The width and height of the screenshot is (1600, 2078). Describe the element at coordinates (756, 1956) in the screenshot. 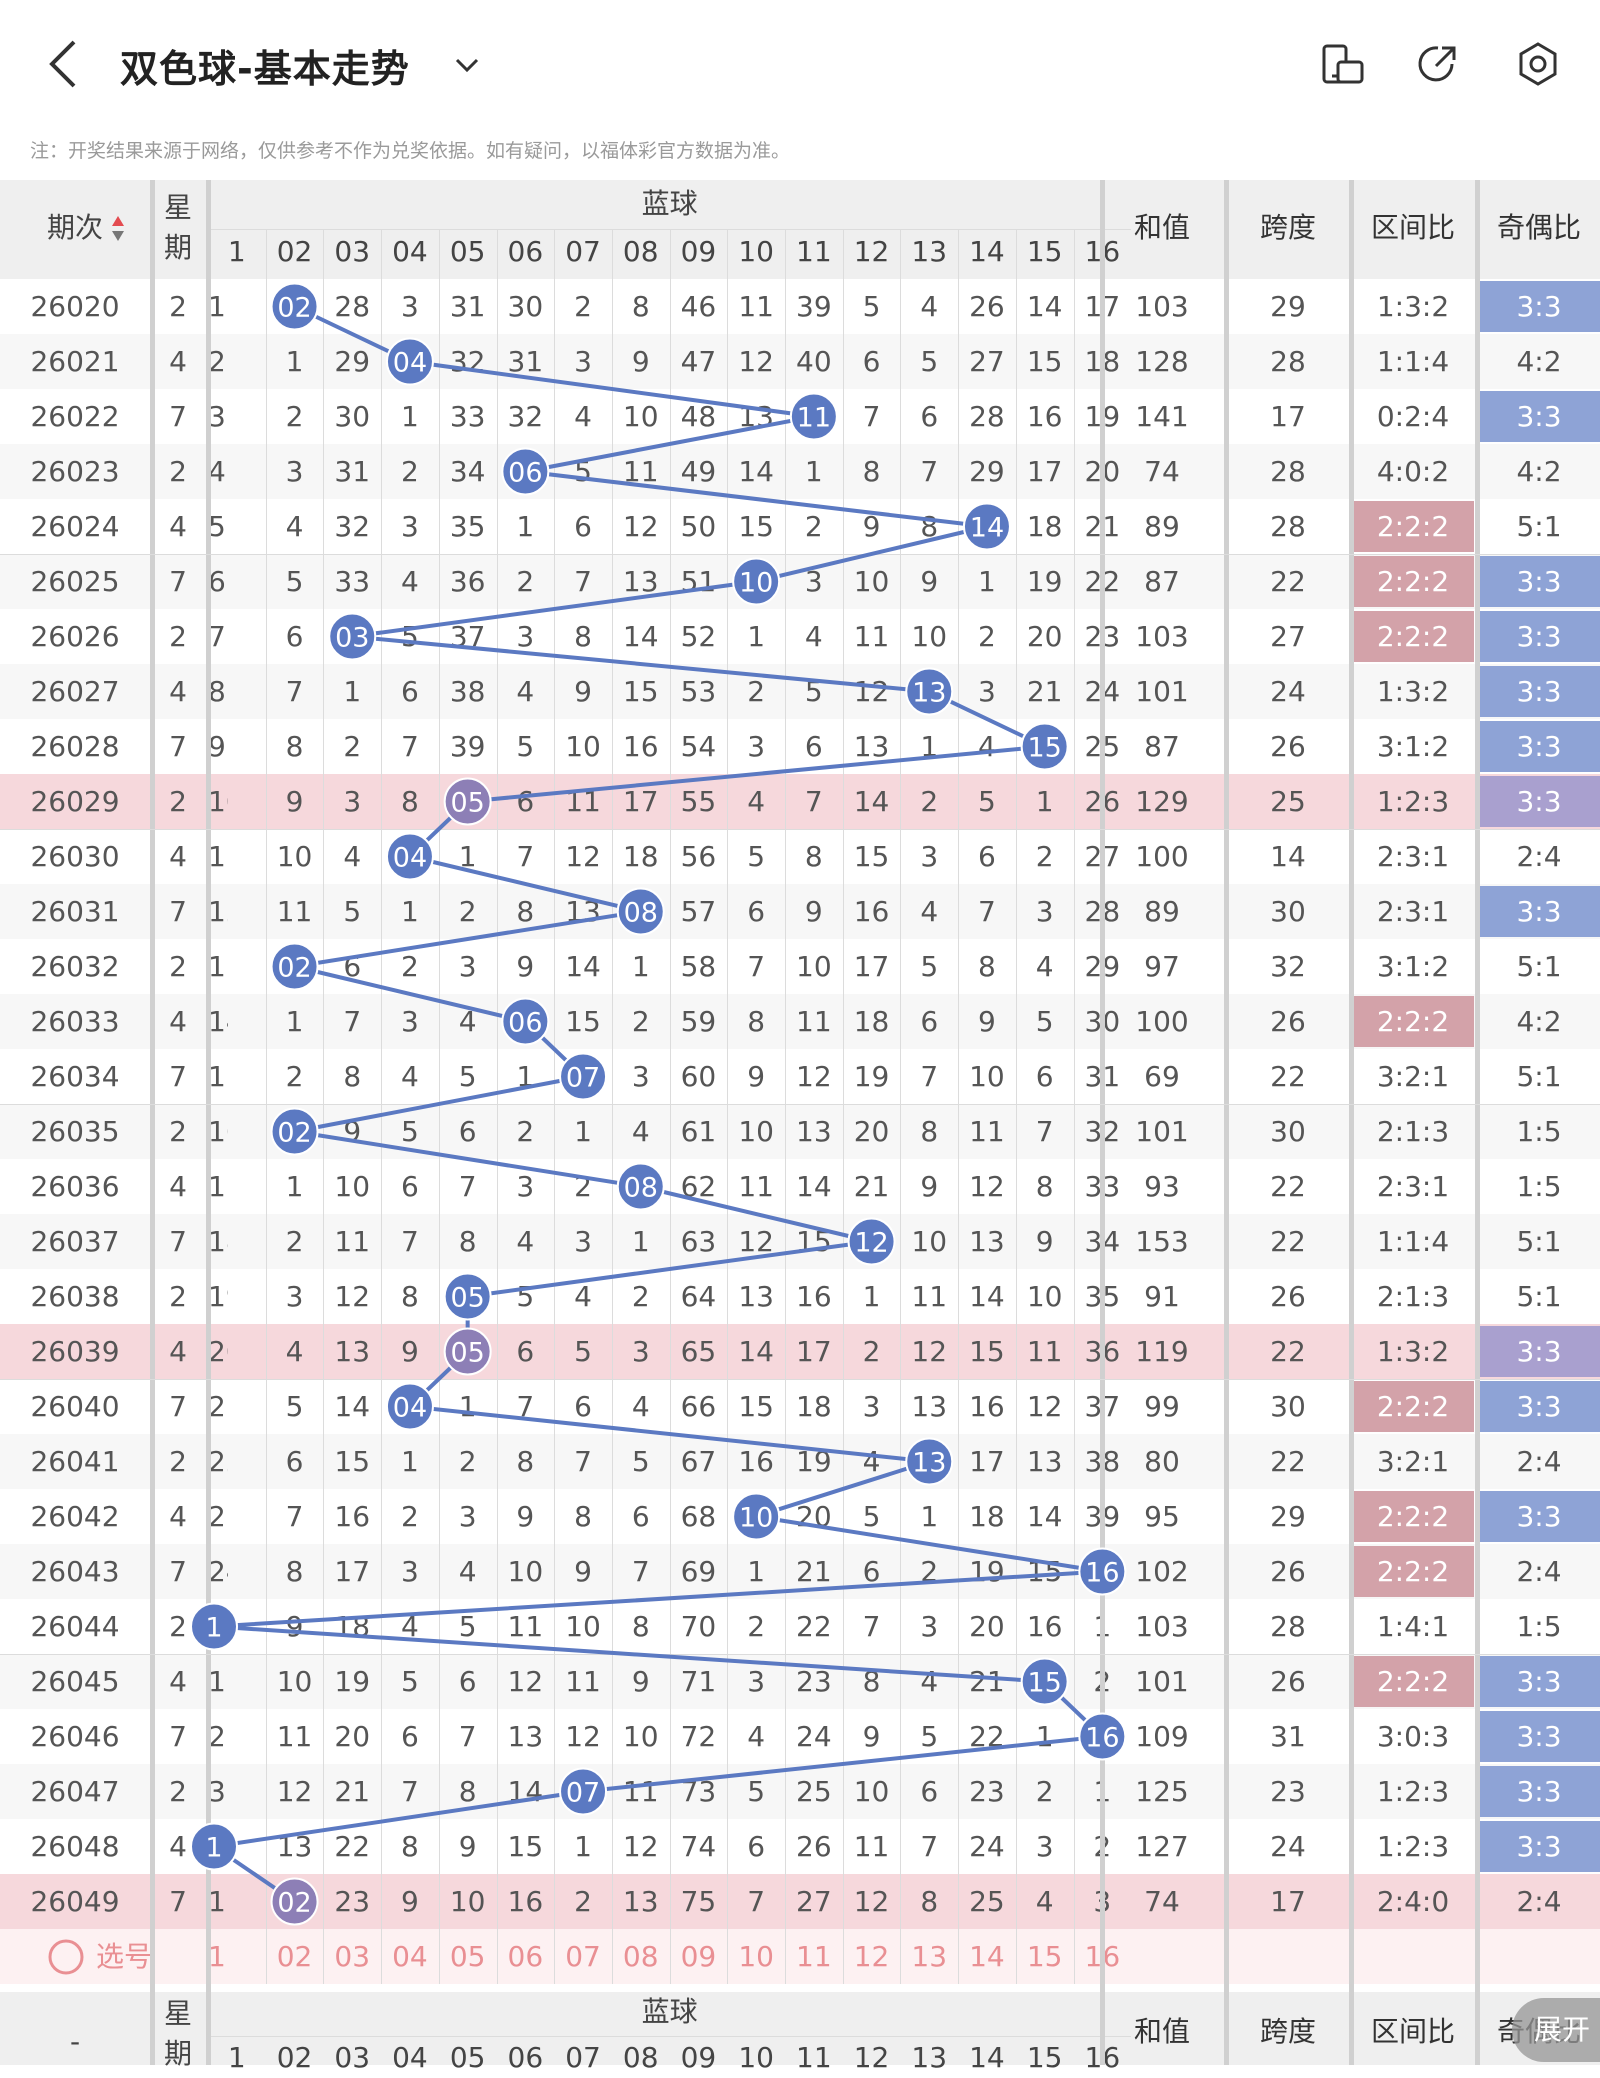

I see `select-ball-10: 10` at that location.